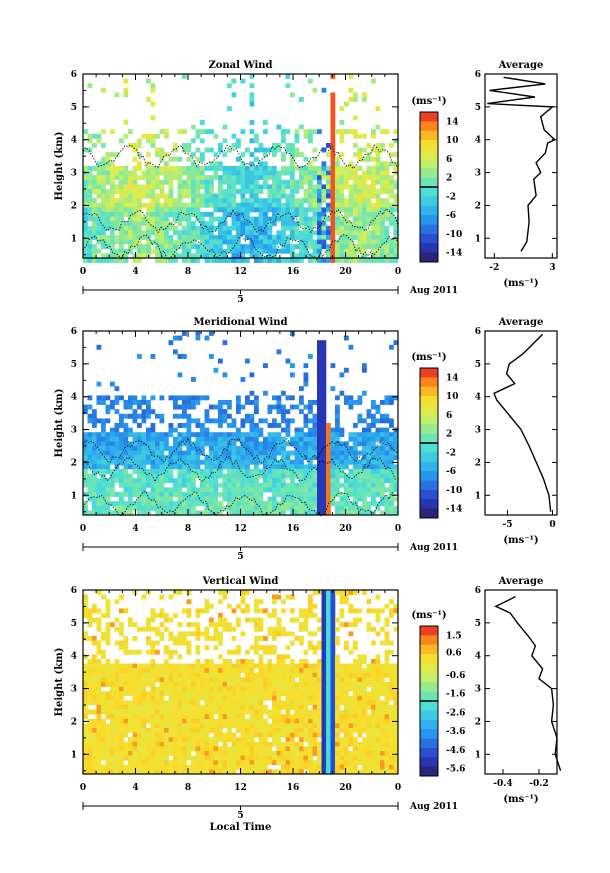  Describe the element at coordinates (240, 322) in the screenshot. I see `panel-title: Meridional Wind` at that location.